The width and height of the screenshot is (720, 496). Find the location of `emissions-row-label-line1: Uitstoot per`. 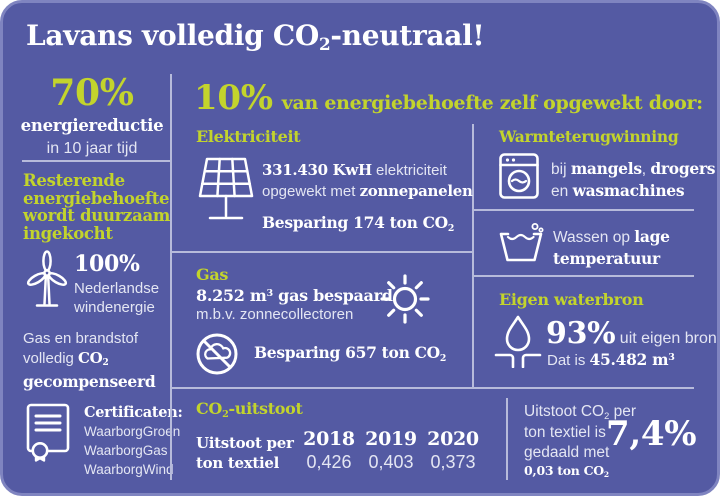

emissions-row-label-line1: Uitstoot per is located at coordinates (245, 443).